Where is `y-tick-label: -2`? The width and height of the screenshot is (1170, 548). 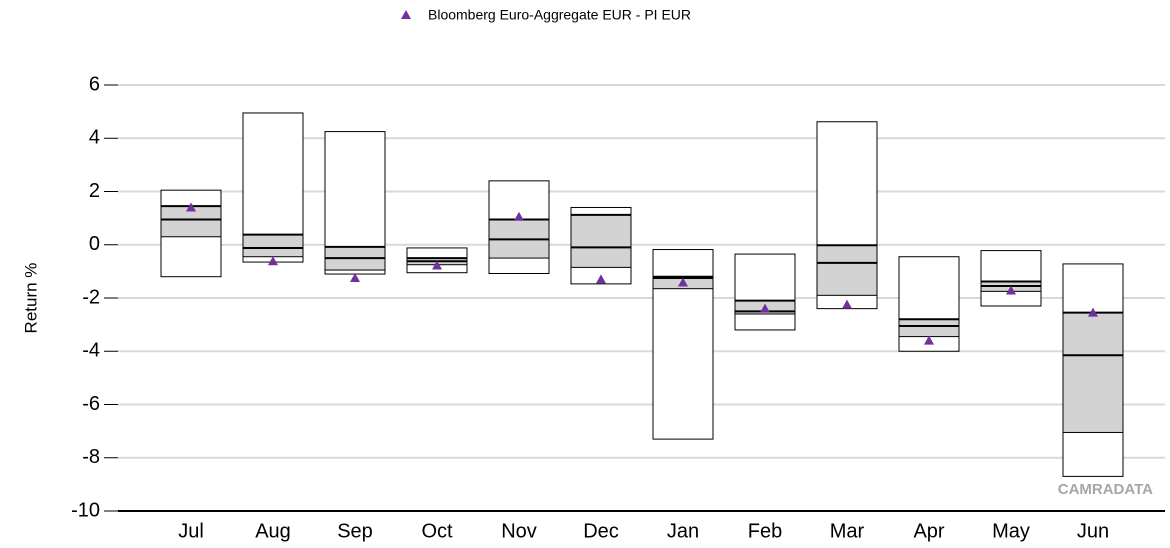
y-tick-label: -2 is located at coordinates (91, 297).